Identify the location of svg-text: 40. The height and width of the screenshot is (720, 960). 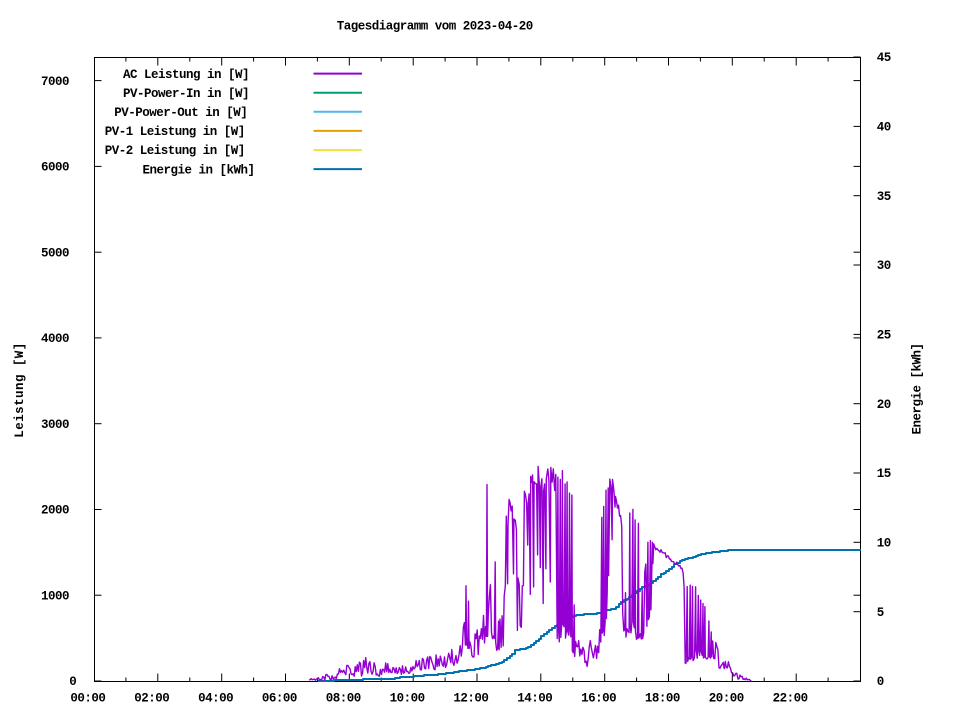
(884, 128).